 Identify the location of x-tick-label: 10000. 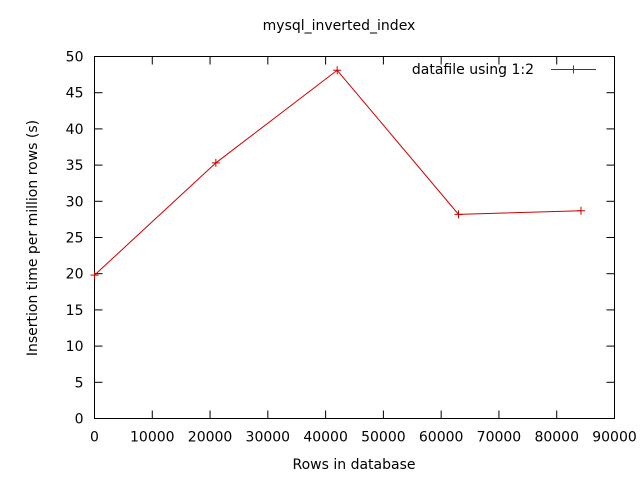
(152, 438).